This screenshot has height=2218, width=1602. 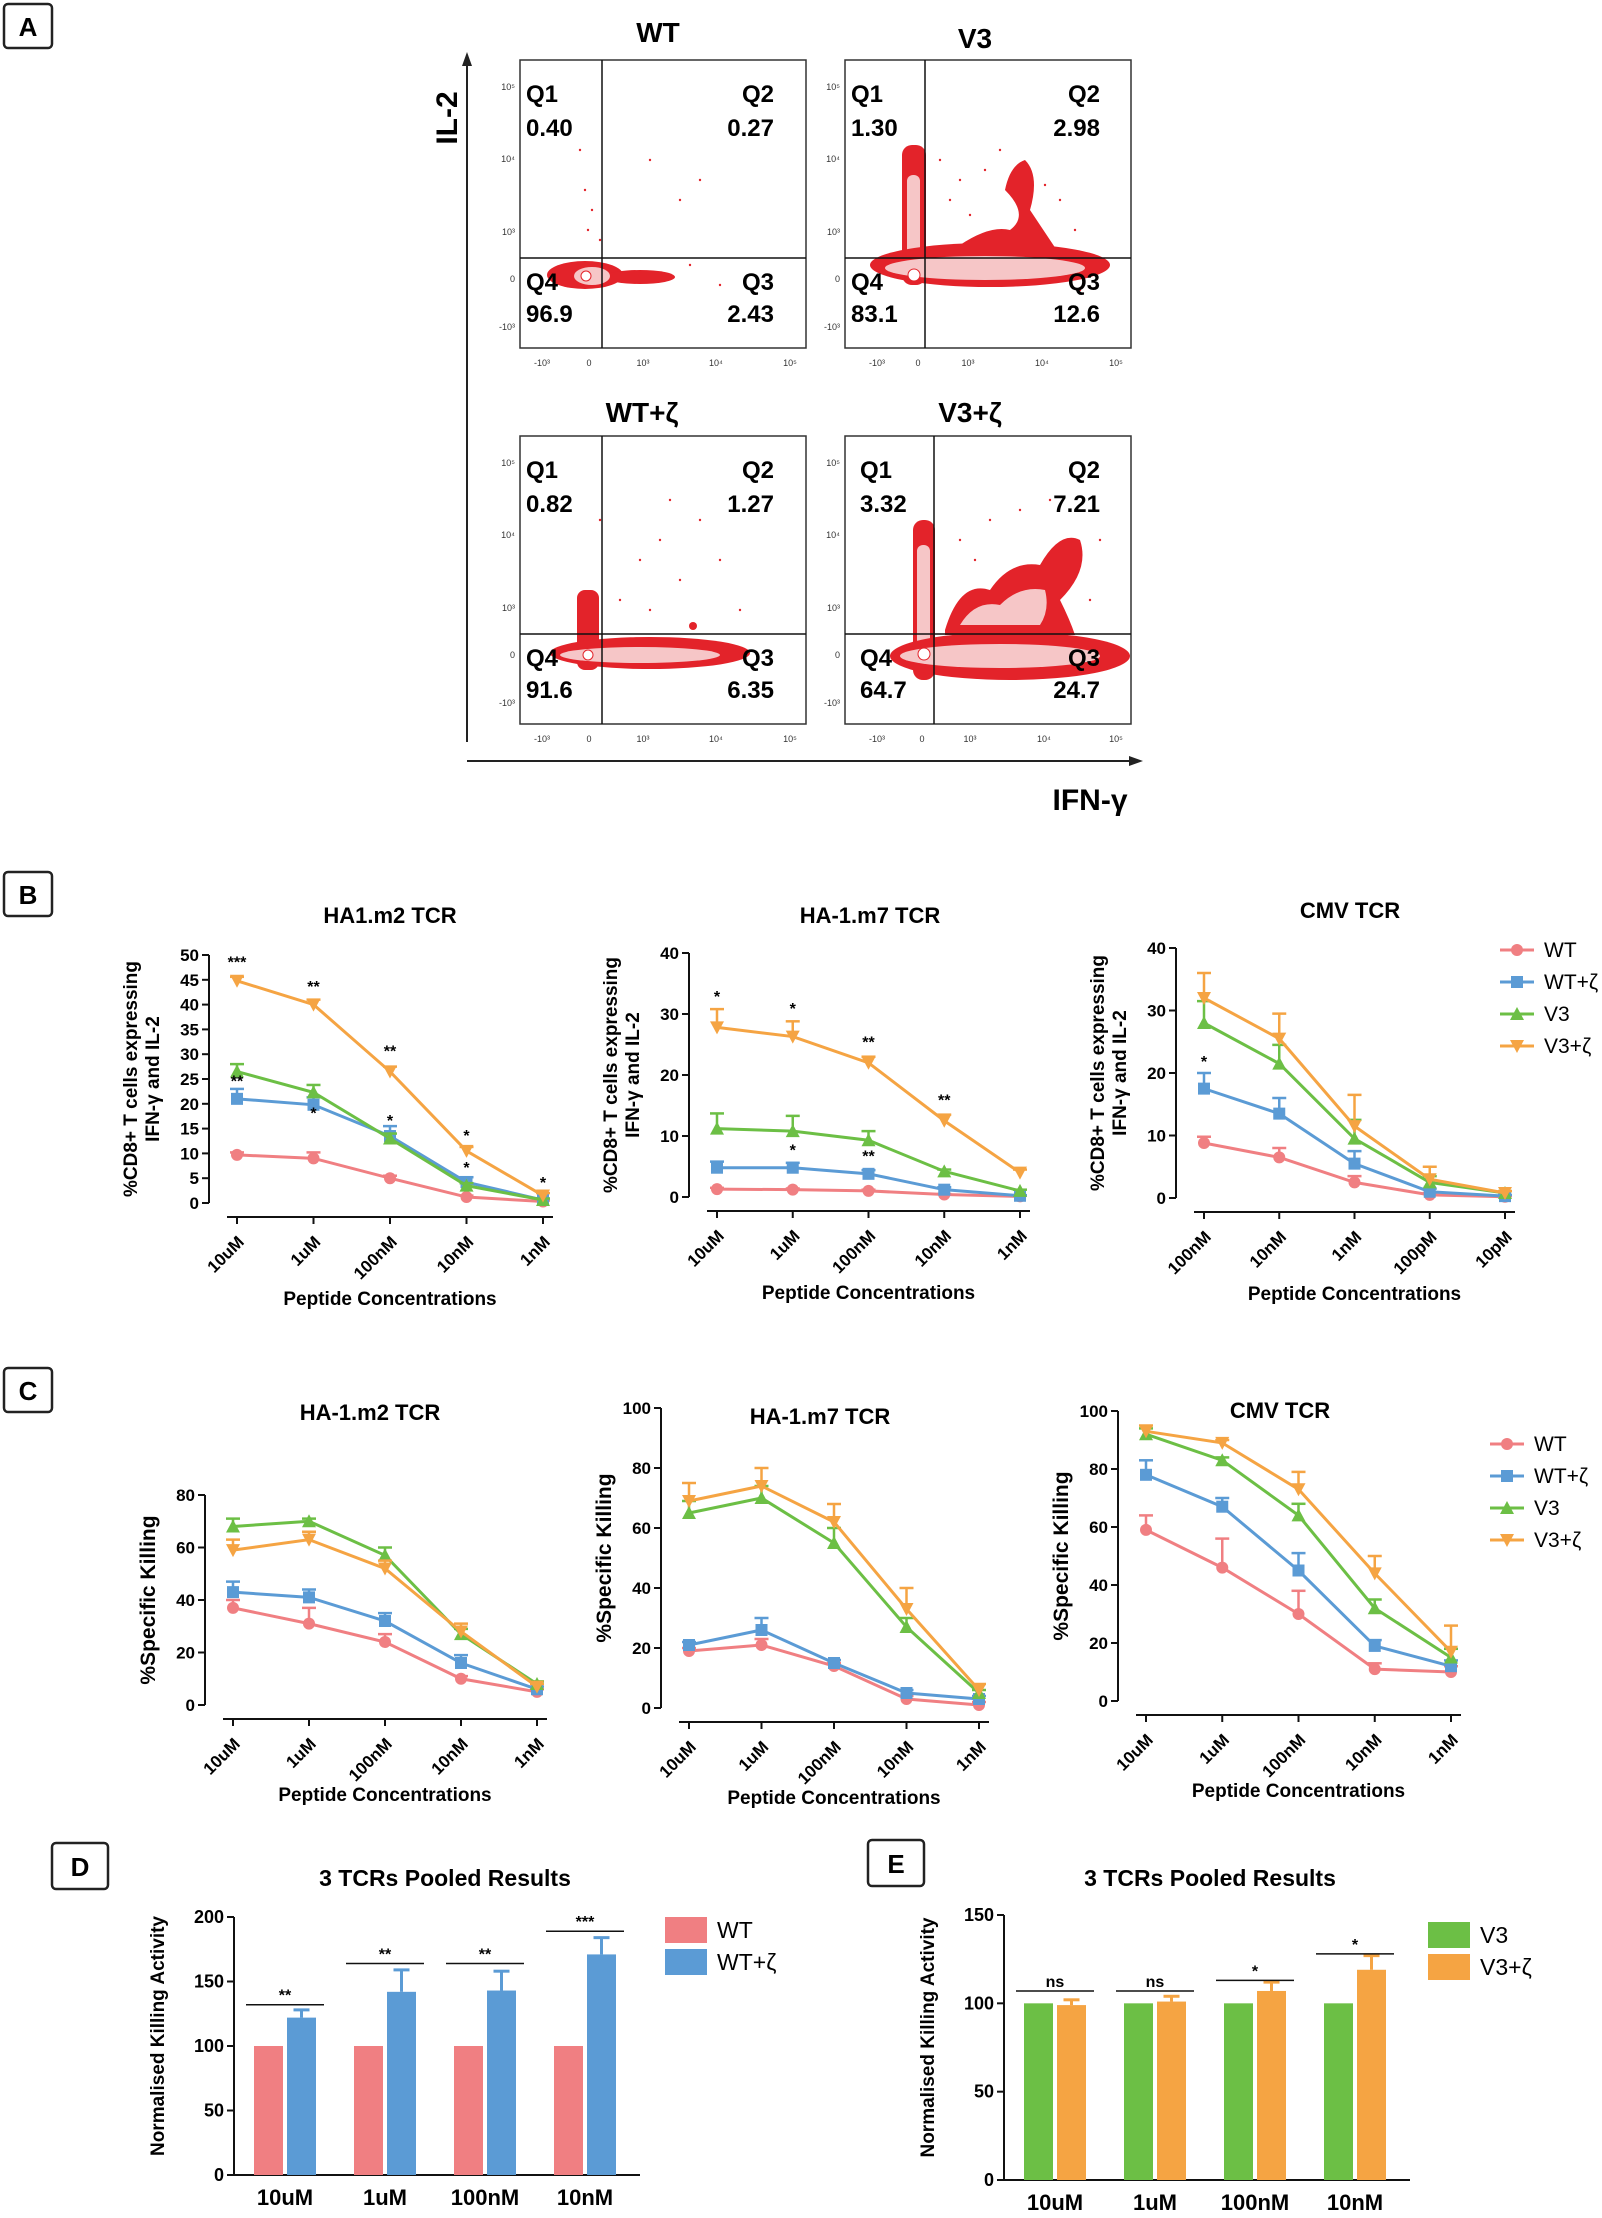 I want to click on flow-plot-v3: V3 Q1 1.30 Q2 2.98 Q4 83.1 Q3 12.6 -10³, so click(x=978, y=195).